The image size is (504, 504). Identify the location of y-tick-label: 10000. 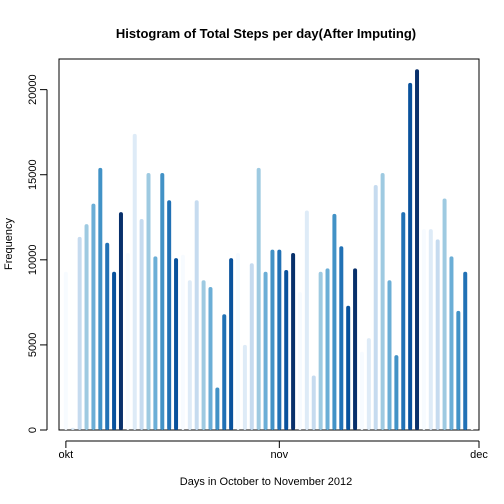
(33, 260).